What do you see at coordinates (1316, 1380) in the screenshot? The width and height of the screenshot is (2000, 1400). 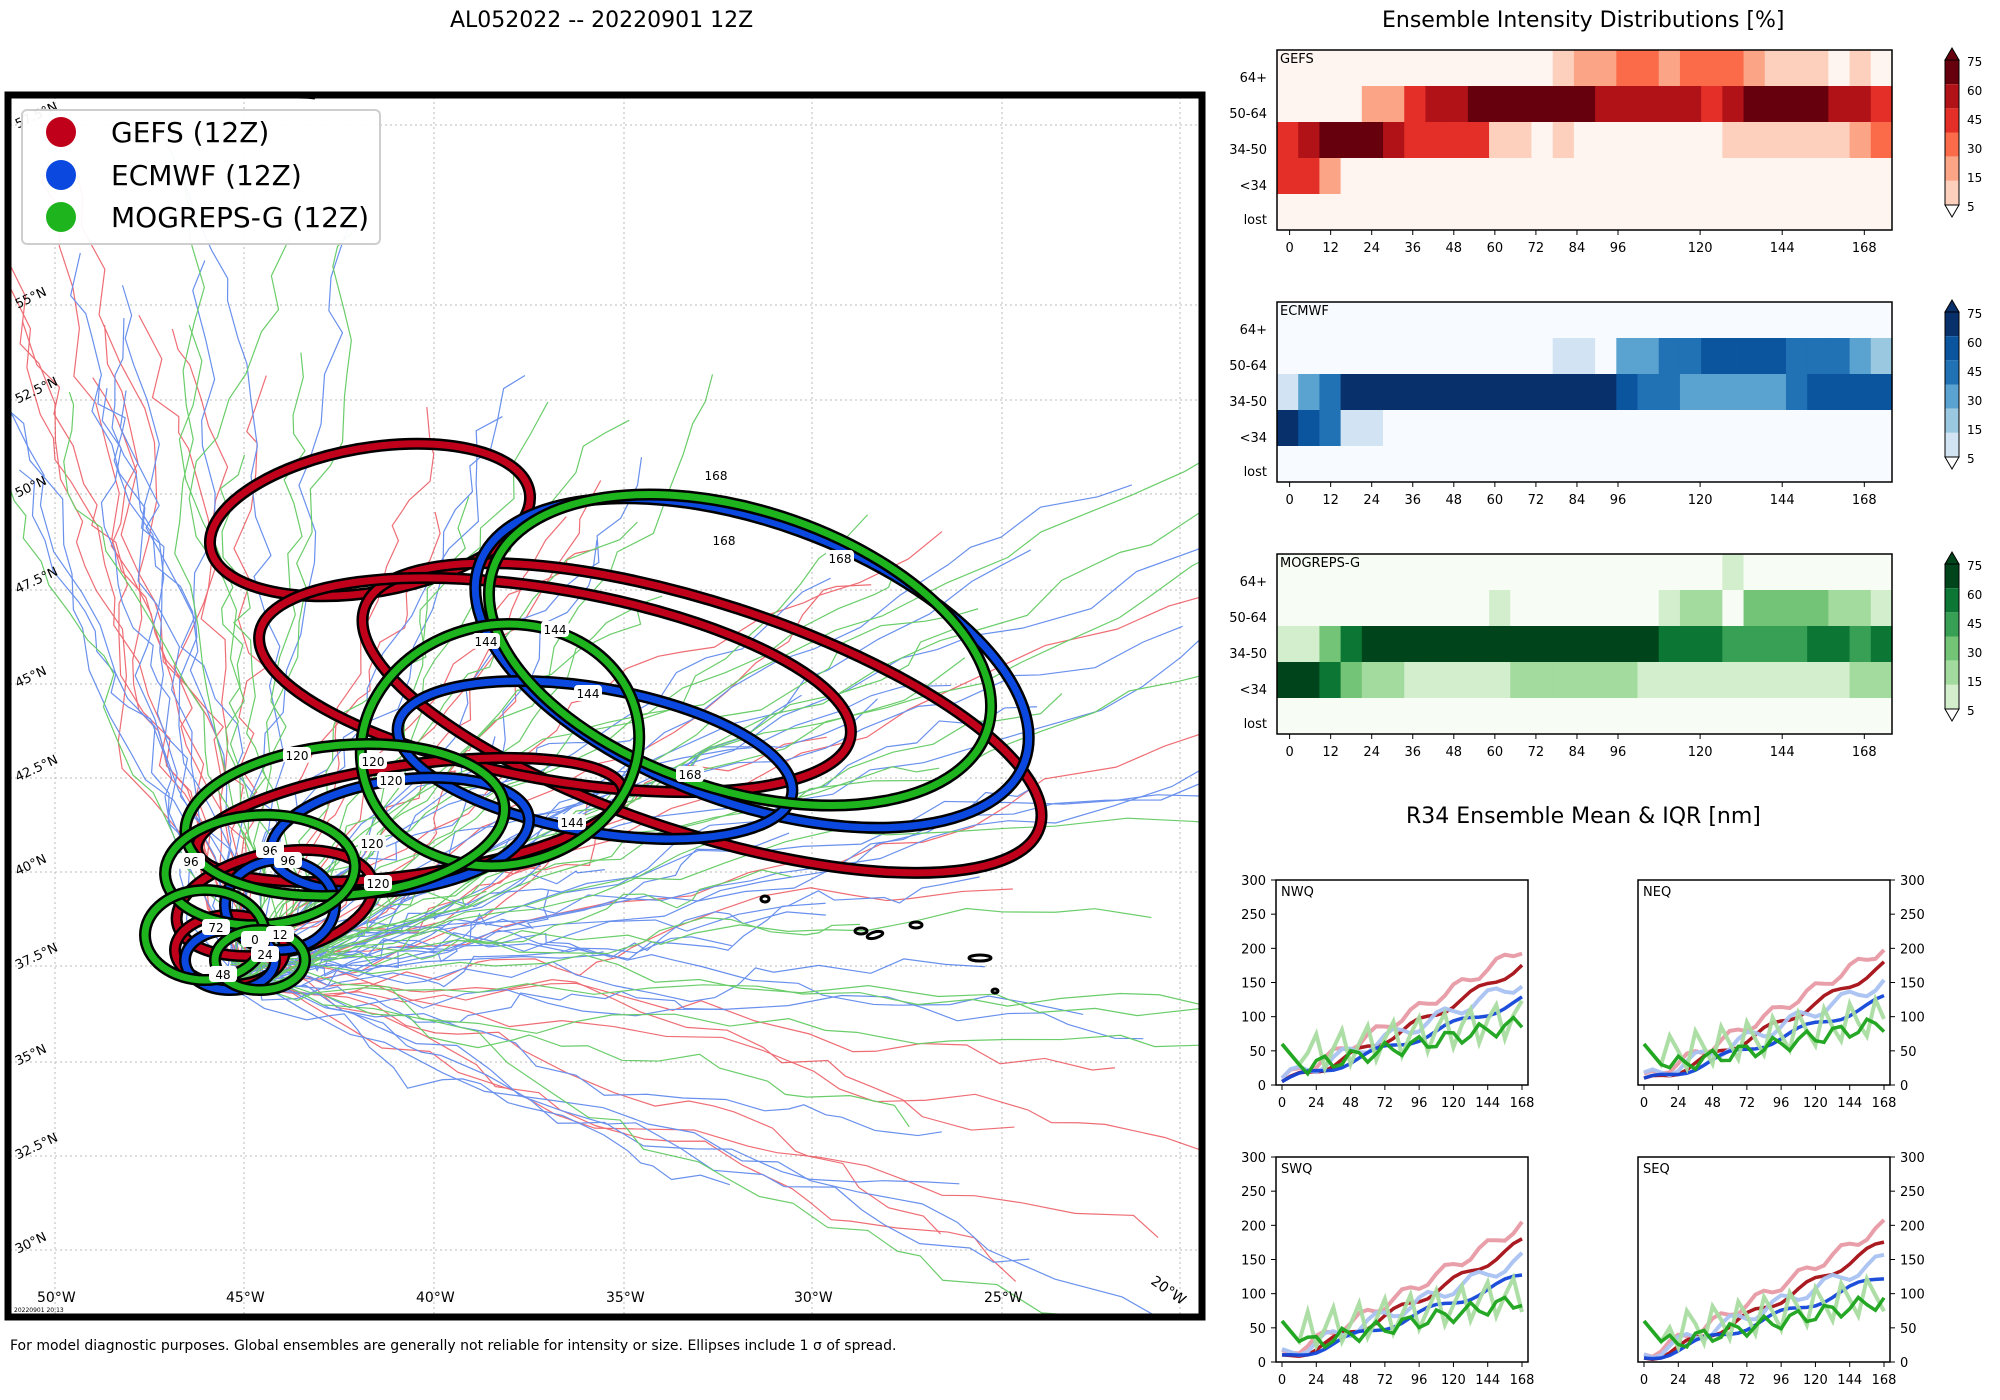 I see `r34-xlabel: 24` at bounding box center [1316, 1380].